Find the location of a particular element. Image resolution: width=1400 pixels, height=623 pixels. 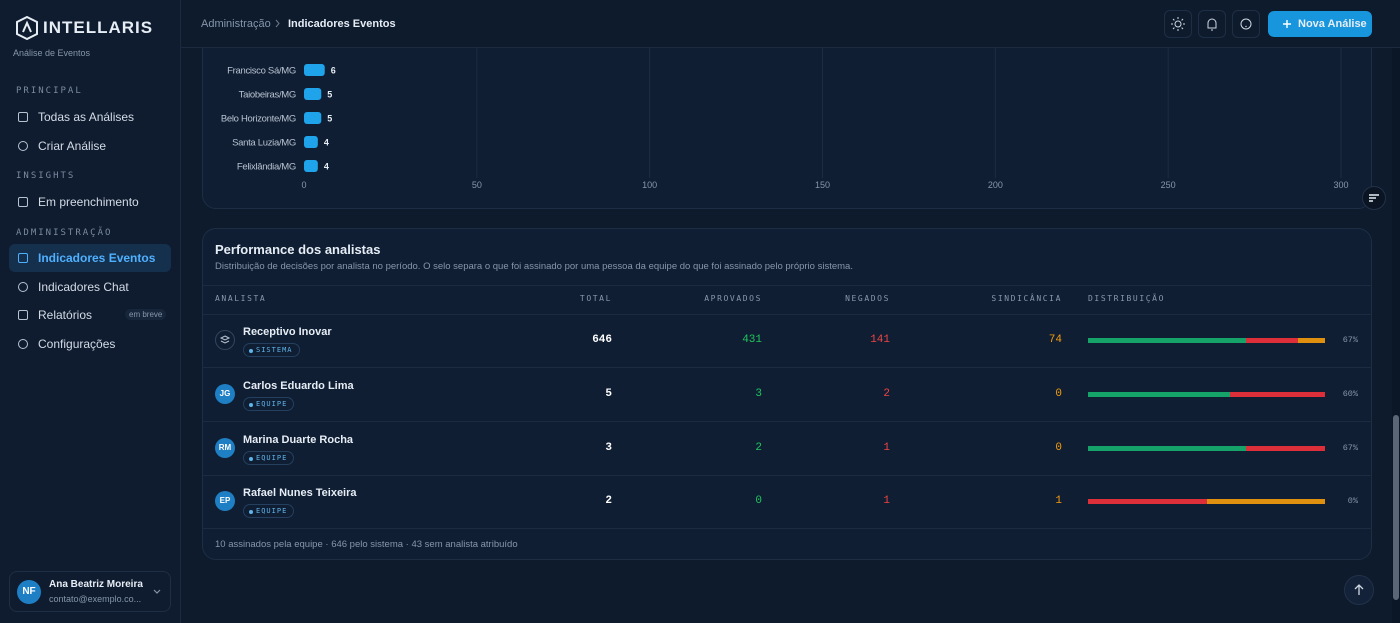

section-title: INSIGHTS is located at coordinates (46, 176).